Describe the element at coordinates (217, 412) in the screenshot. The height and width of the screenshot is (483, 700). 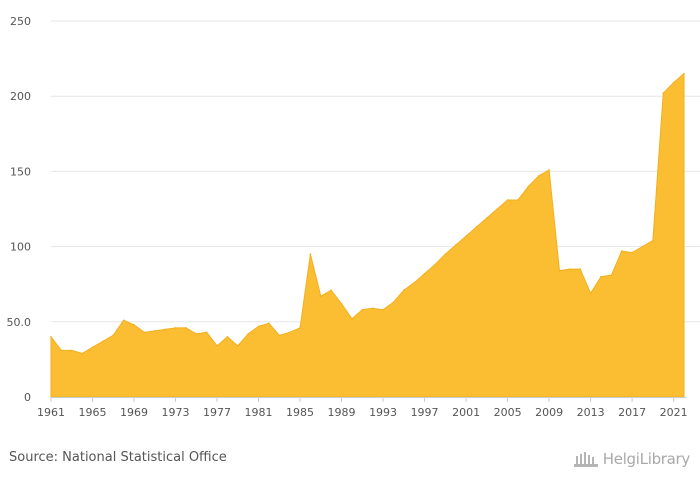
I see `x-tick-label: 1977` at that location.